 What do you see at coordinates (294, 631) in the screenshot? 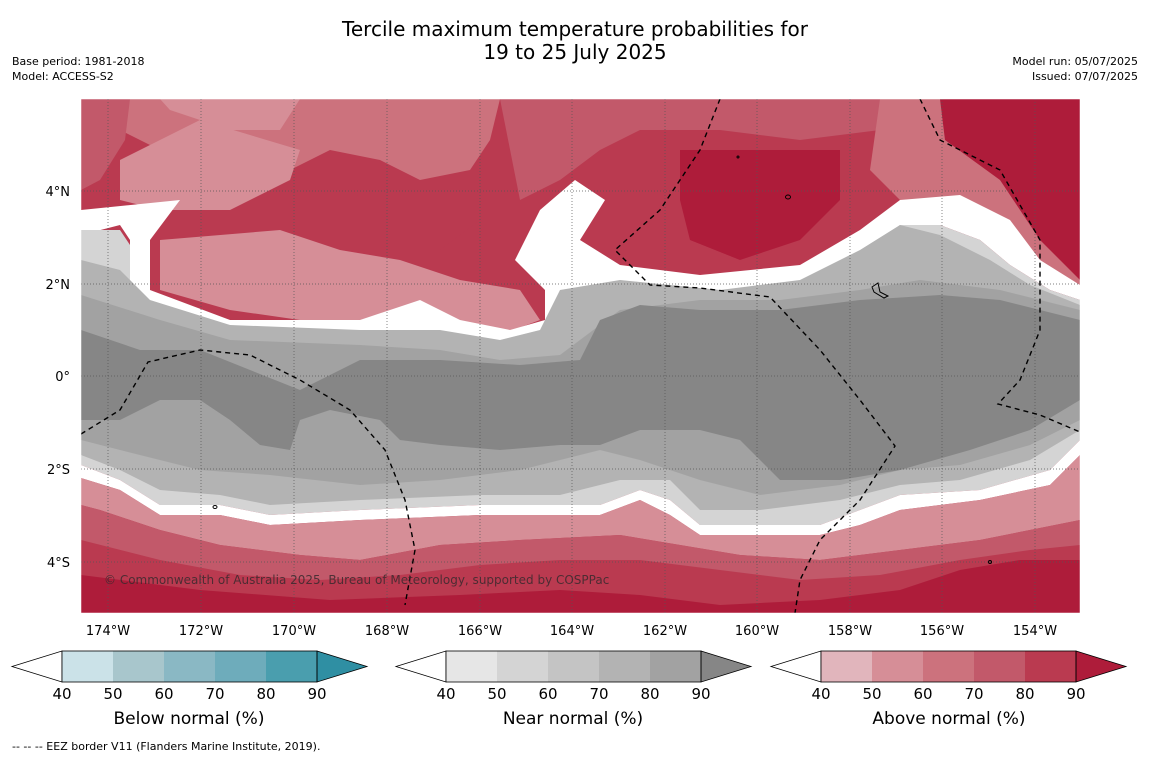
I see `lon-tick-label: 170°W` at bounding box center [294, 631].